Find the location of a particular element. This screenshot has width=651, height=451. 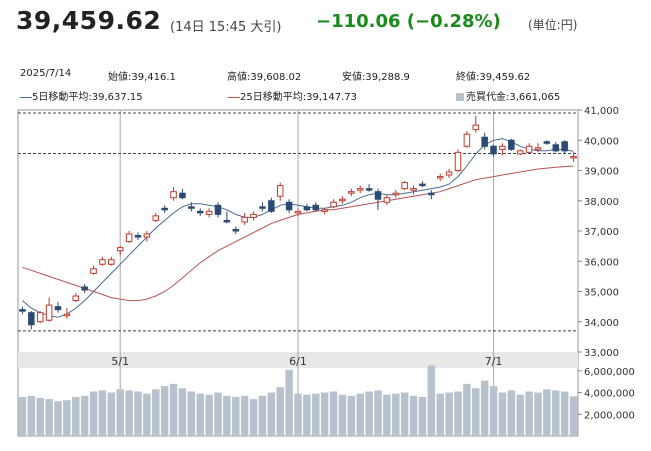

price-tick-label: 35,000 is located at coordinates (601, 293).